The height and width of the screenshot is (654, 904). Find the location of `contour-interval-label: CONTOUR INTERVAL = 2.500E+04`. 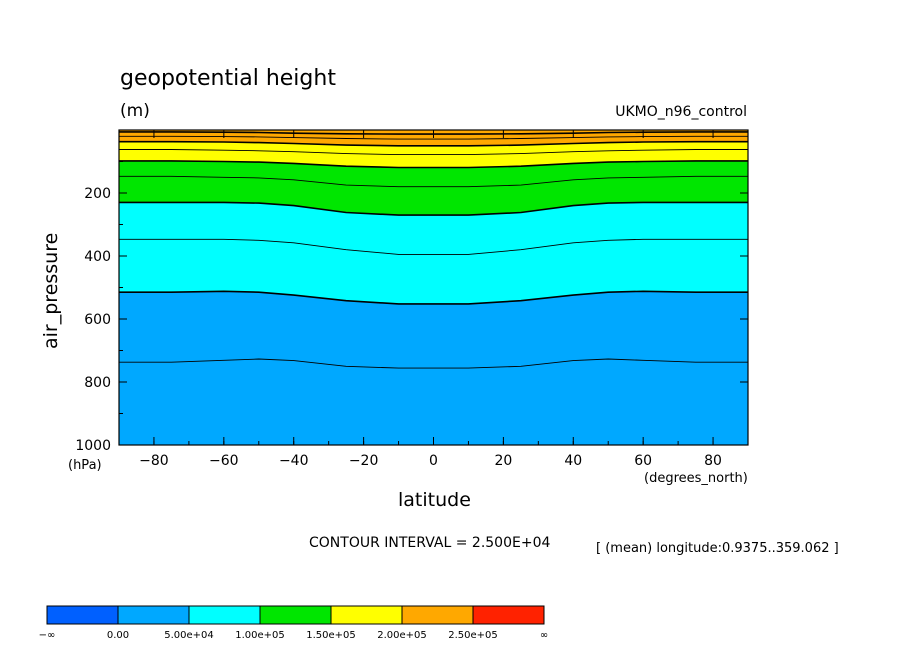

contour-interval-label: CONTOUR INTERVAL = 2.500E+04 is located at coordinates (430, 543).